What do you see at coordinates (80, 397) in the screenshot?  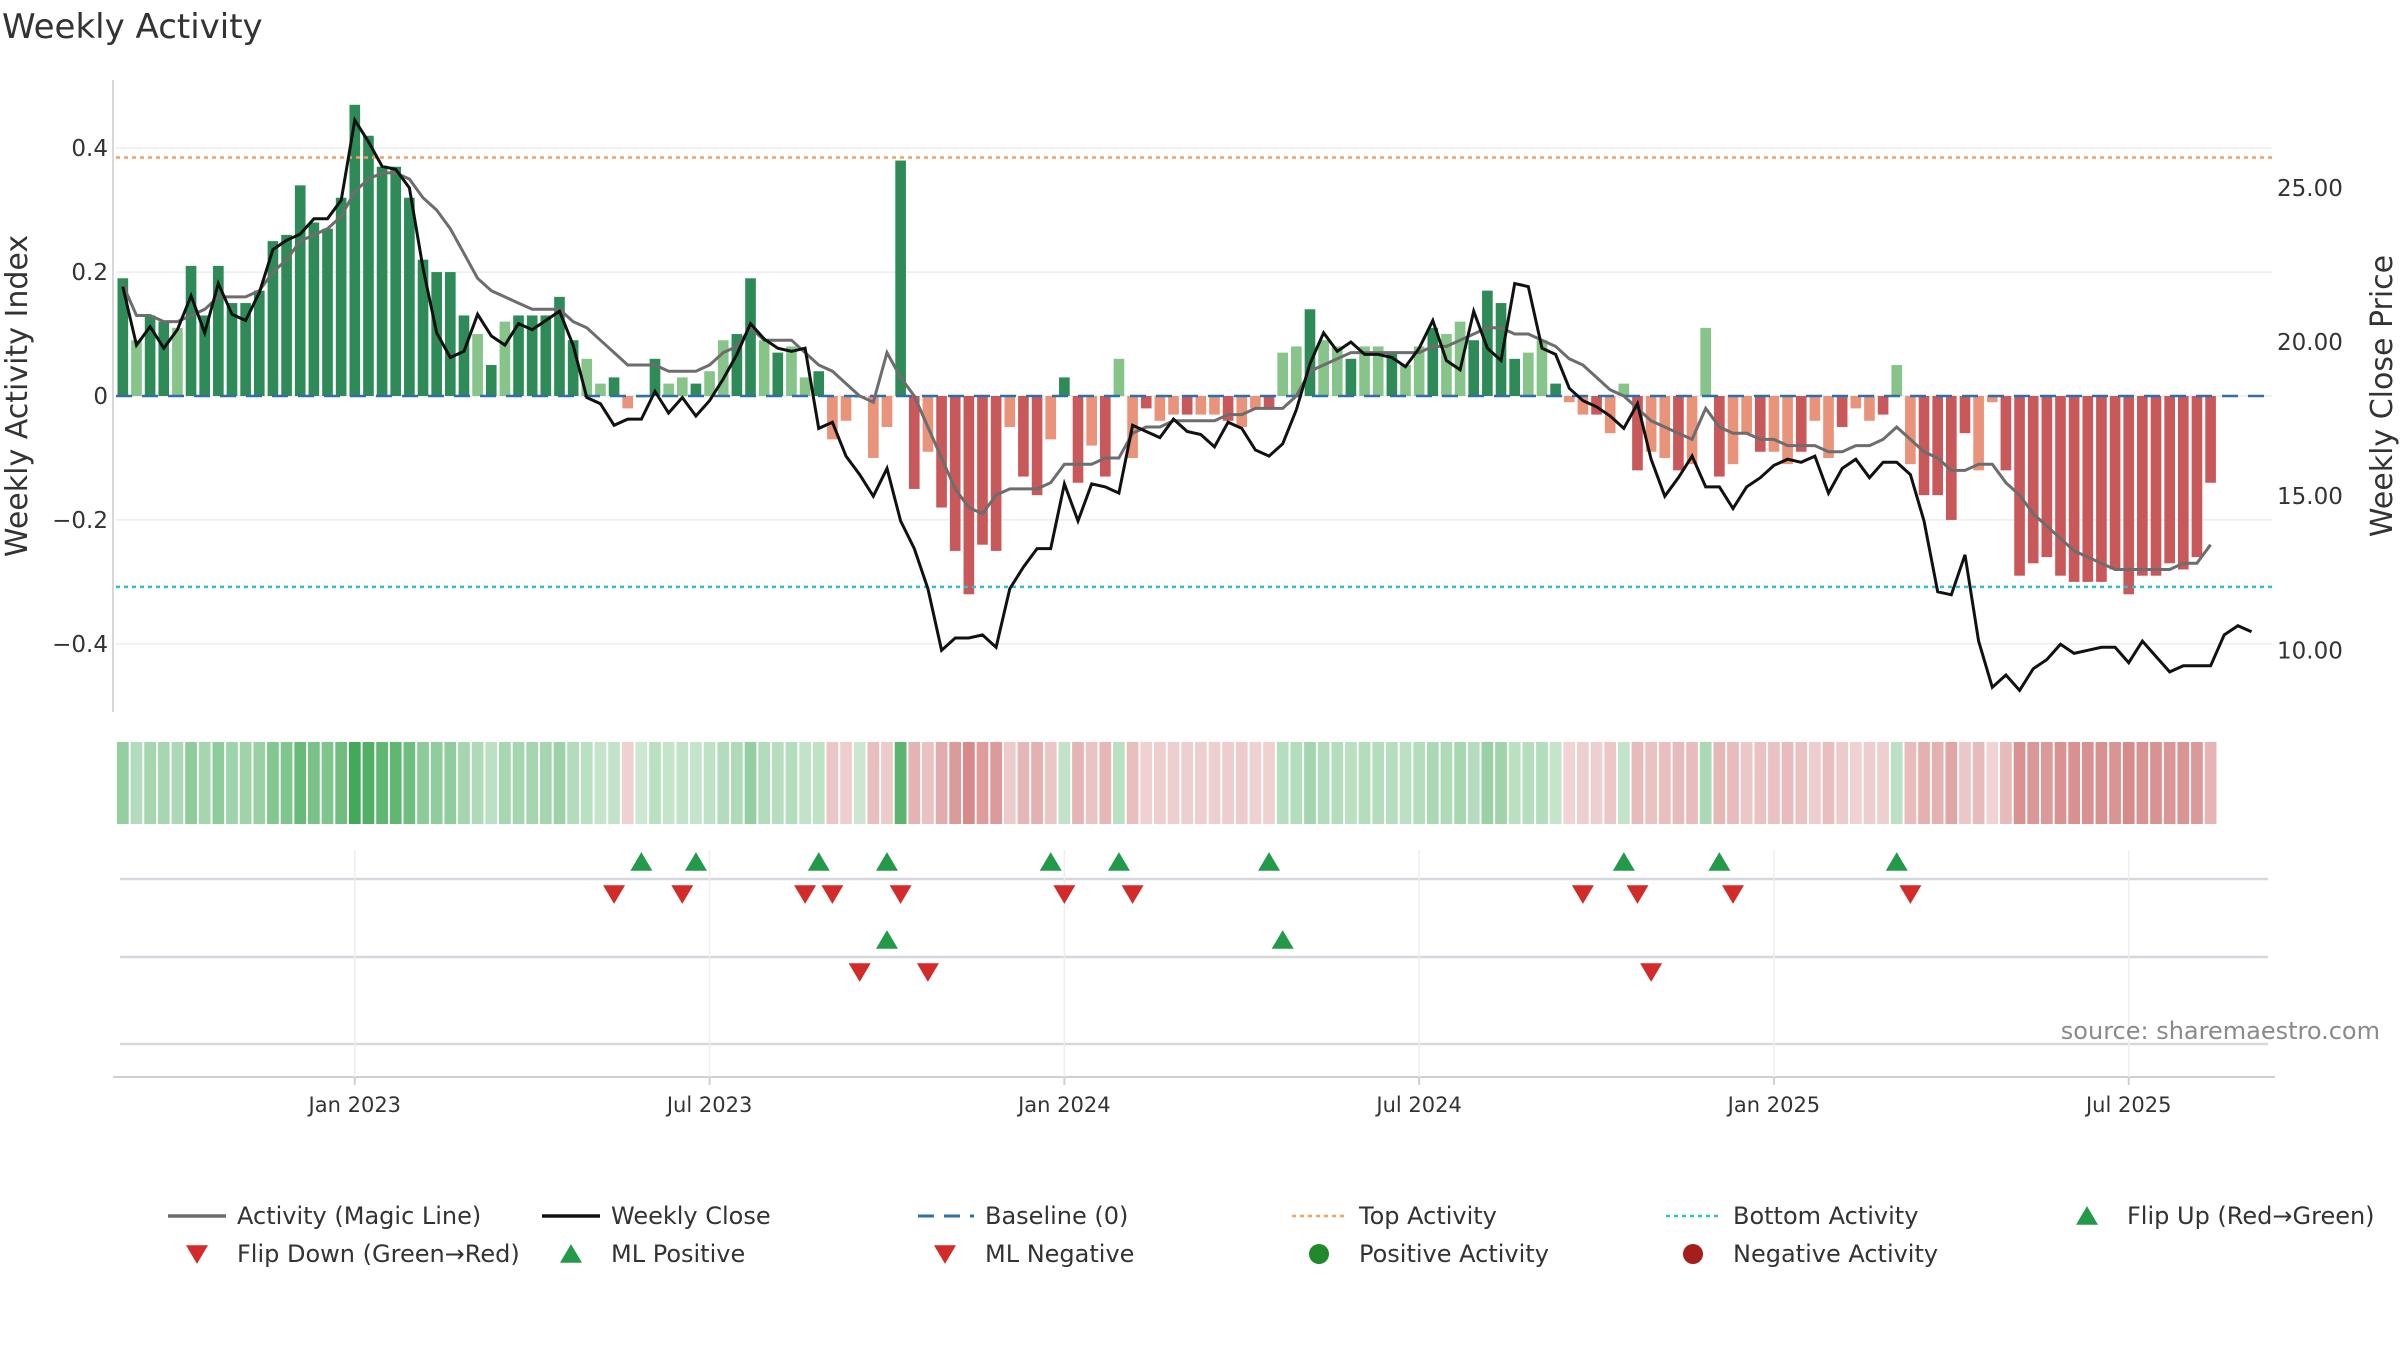 I see `y-axis-ticks: 0.4 0.2 0 −0.2 −0.4` at bounding box center [80, 397].